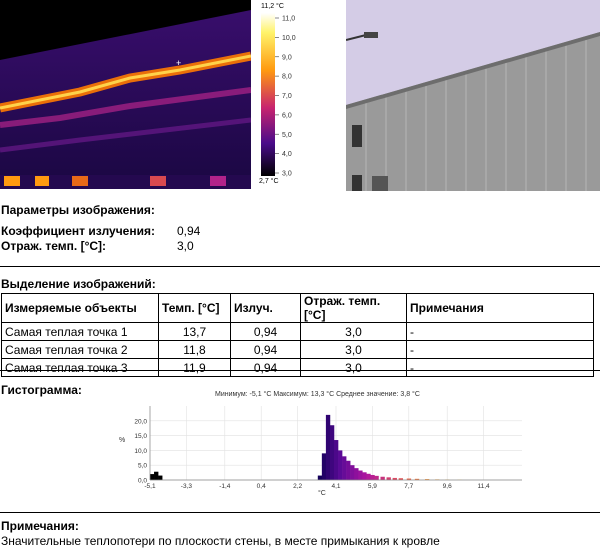 The height and width of the screenshot is (549, 600). I want to click on col-header-emissivity: Излуч., so click(265, 308).